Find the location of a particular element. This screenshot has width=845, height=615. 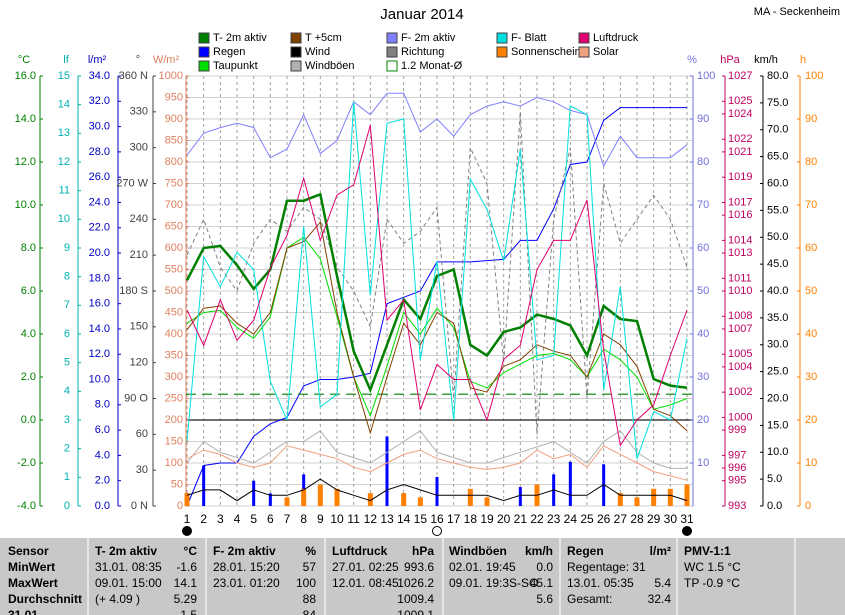

legend-label: T- 2m aktiv is located at coordinates (240, 38).